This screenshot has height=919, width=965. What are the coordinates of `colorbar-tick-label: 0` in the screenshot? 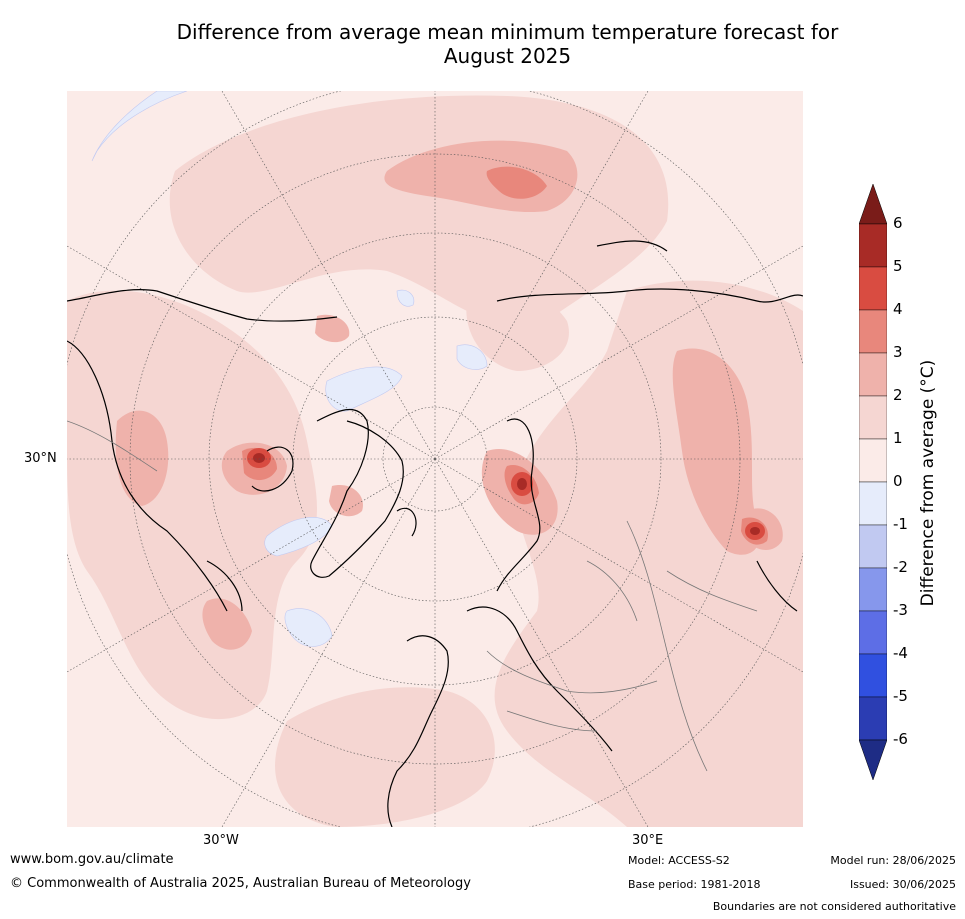 It's located at (898, 481).